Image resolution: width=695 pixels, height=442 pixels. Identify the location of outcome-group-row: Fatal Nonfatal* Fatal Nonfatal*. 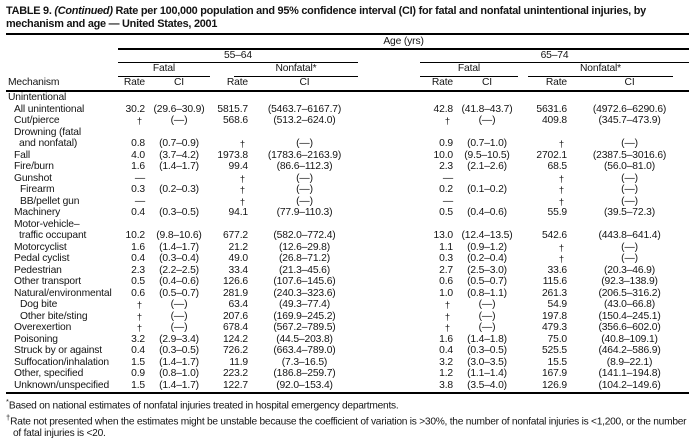
(347, 70).